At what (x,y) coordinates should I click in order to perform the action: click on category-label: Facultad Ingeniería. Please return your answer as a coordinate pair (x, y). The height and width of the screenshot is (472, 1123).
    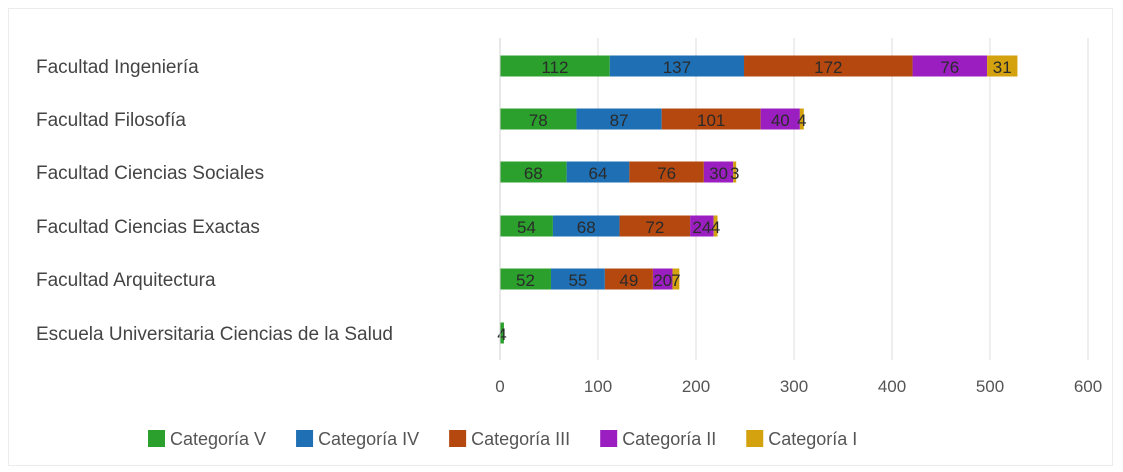
    Looking at the image, I should click on (117, 67).